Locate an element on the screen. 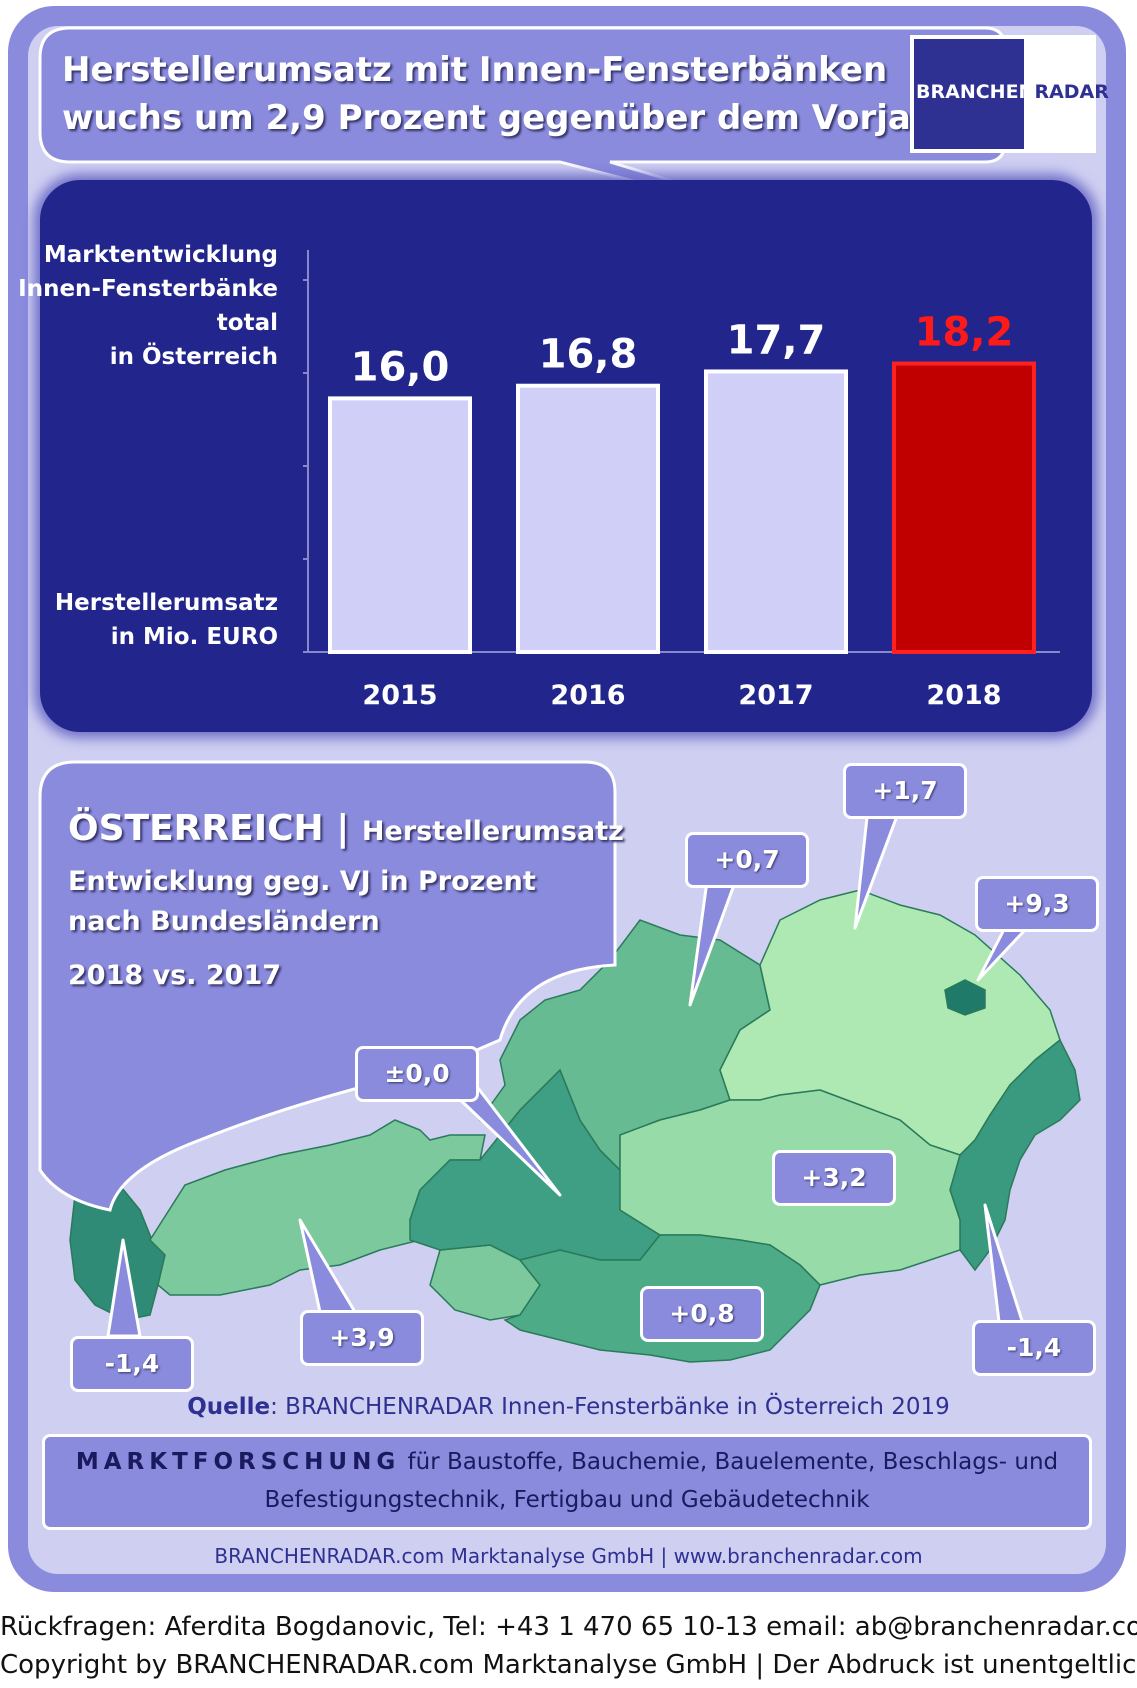 Image resolution: width=1137 pixels, height=1688 pixels. callout-burgenland: -1,4 is located at coordinates (1034, 1348).